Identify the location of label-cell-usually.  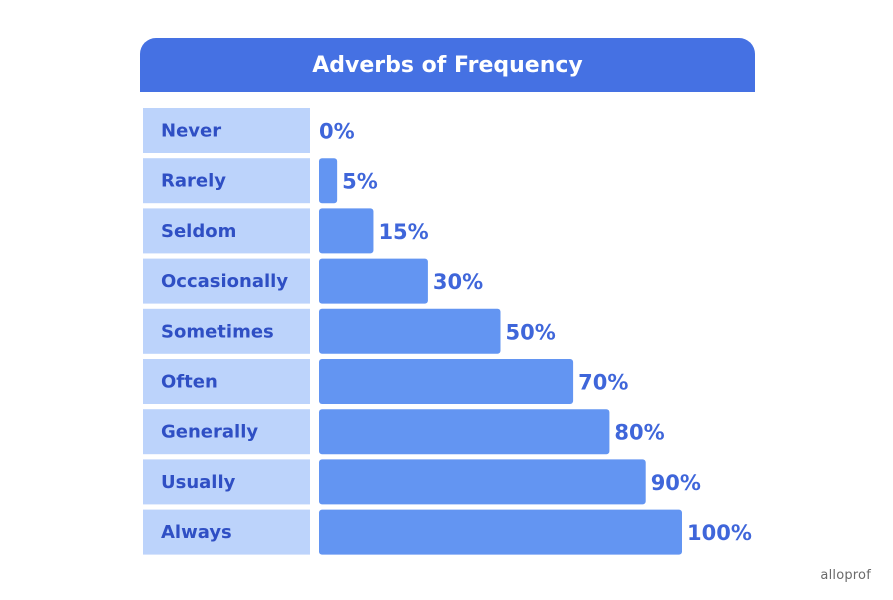
(226, 482).